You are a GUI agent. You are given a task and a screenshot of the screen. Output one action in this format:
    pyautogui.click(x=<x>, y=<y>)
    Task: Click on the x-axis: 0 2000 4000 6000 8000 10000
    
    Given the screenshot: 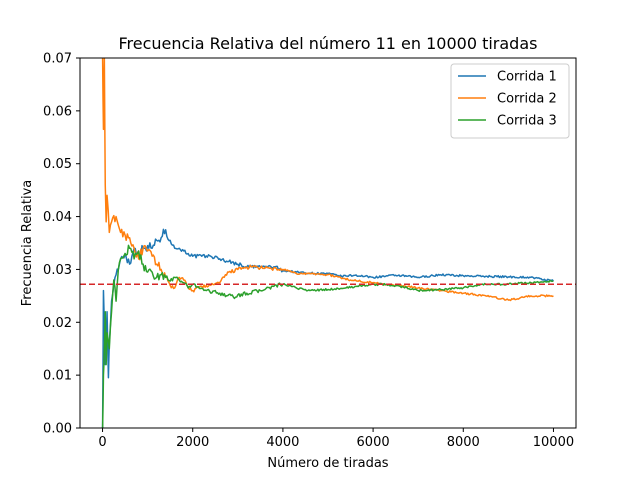 What is the action you would take?
    pyautogui.click(x=336, y=439)
    